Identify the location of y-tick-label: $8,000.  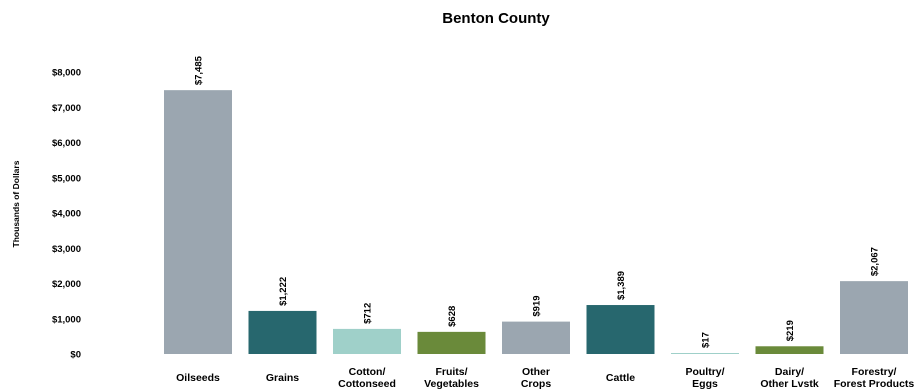
(66, 73).